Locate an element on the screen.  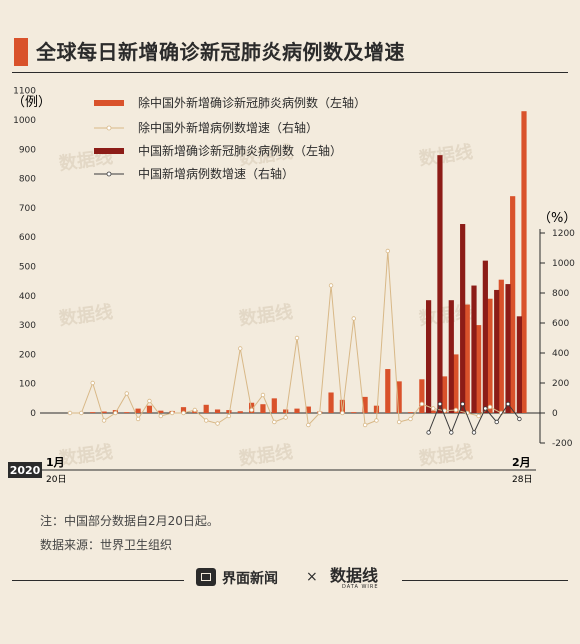
x-start-day: 20日 is located at coordinates (56, 479).